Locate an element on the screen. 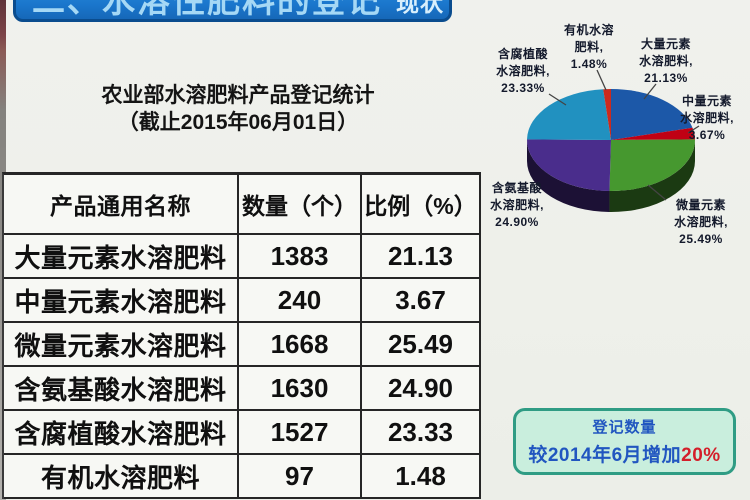 Image resolution: width=750 pixels, height=500 pixels. pie-label-humic: 含腐植酸 水溶肥料, 23.33% is located at coordinates (523, 71).